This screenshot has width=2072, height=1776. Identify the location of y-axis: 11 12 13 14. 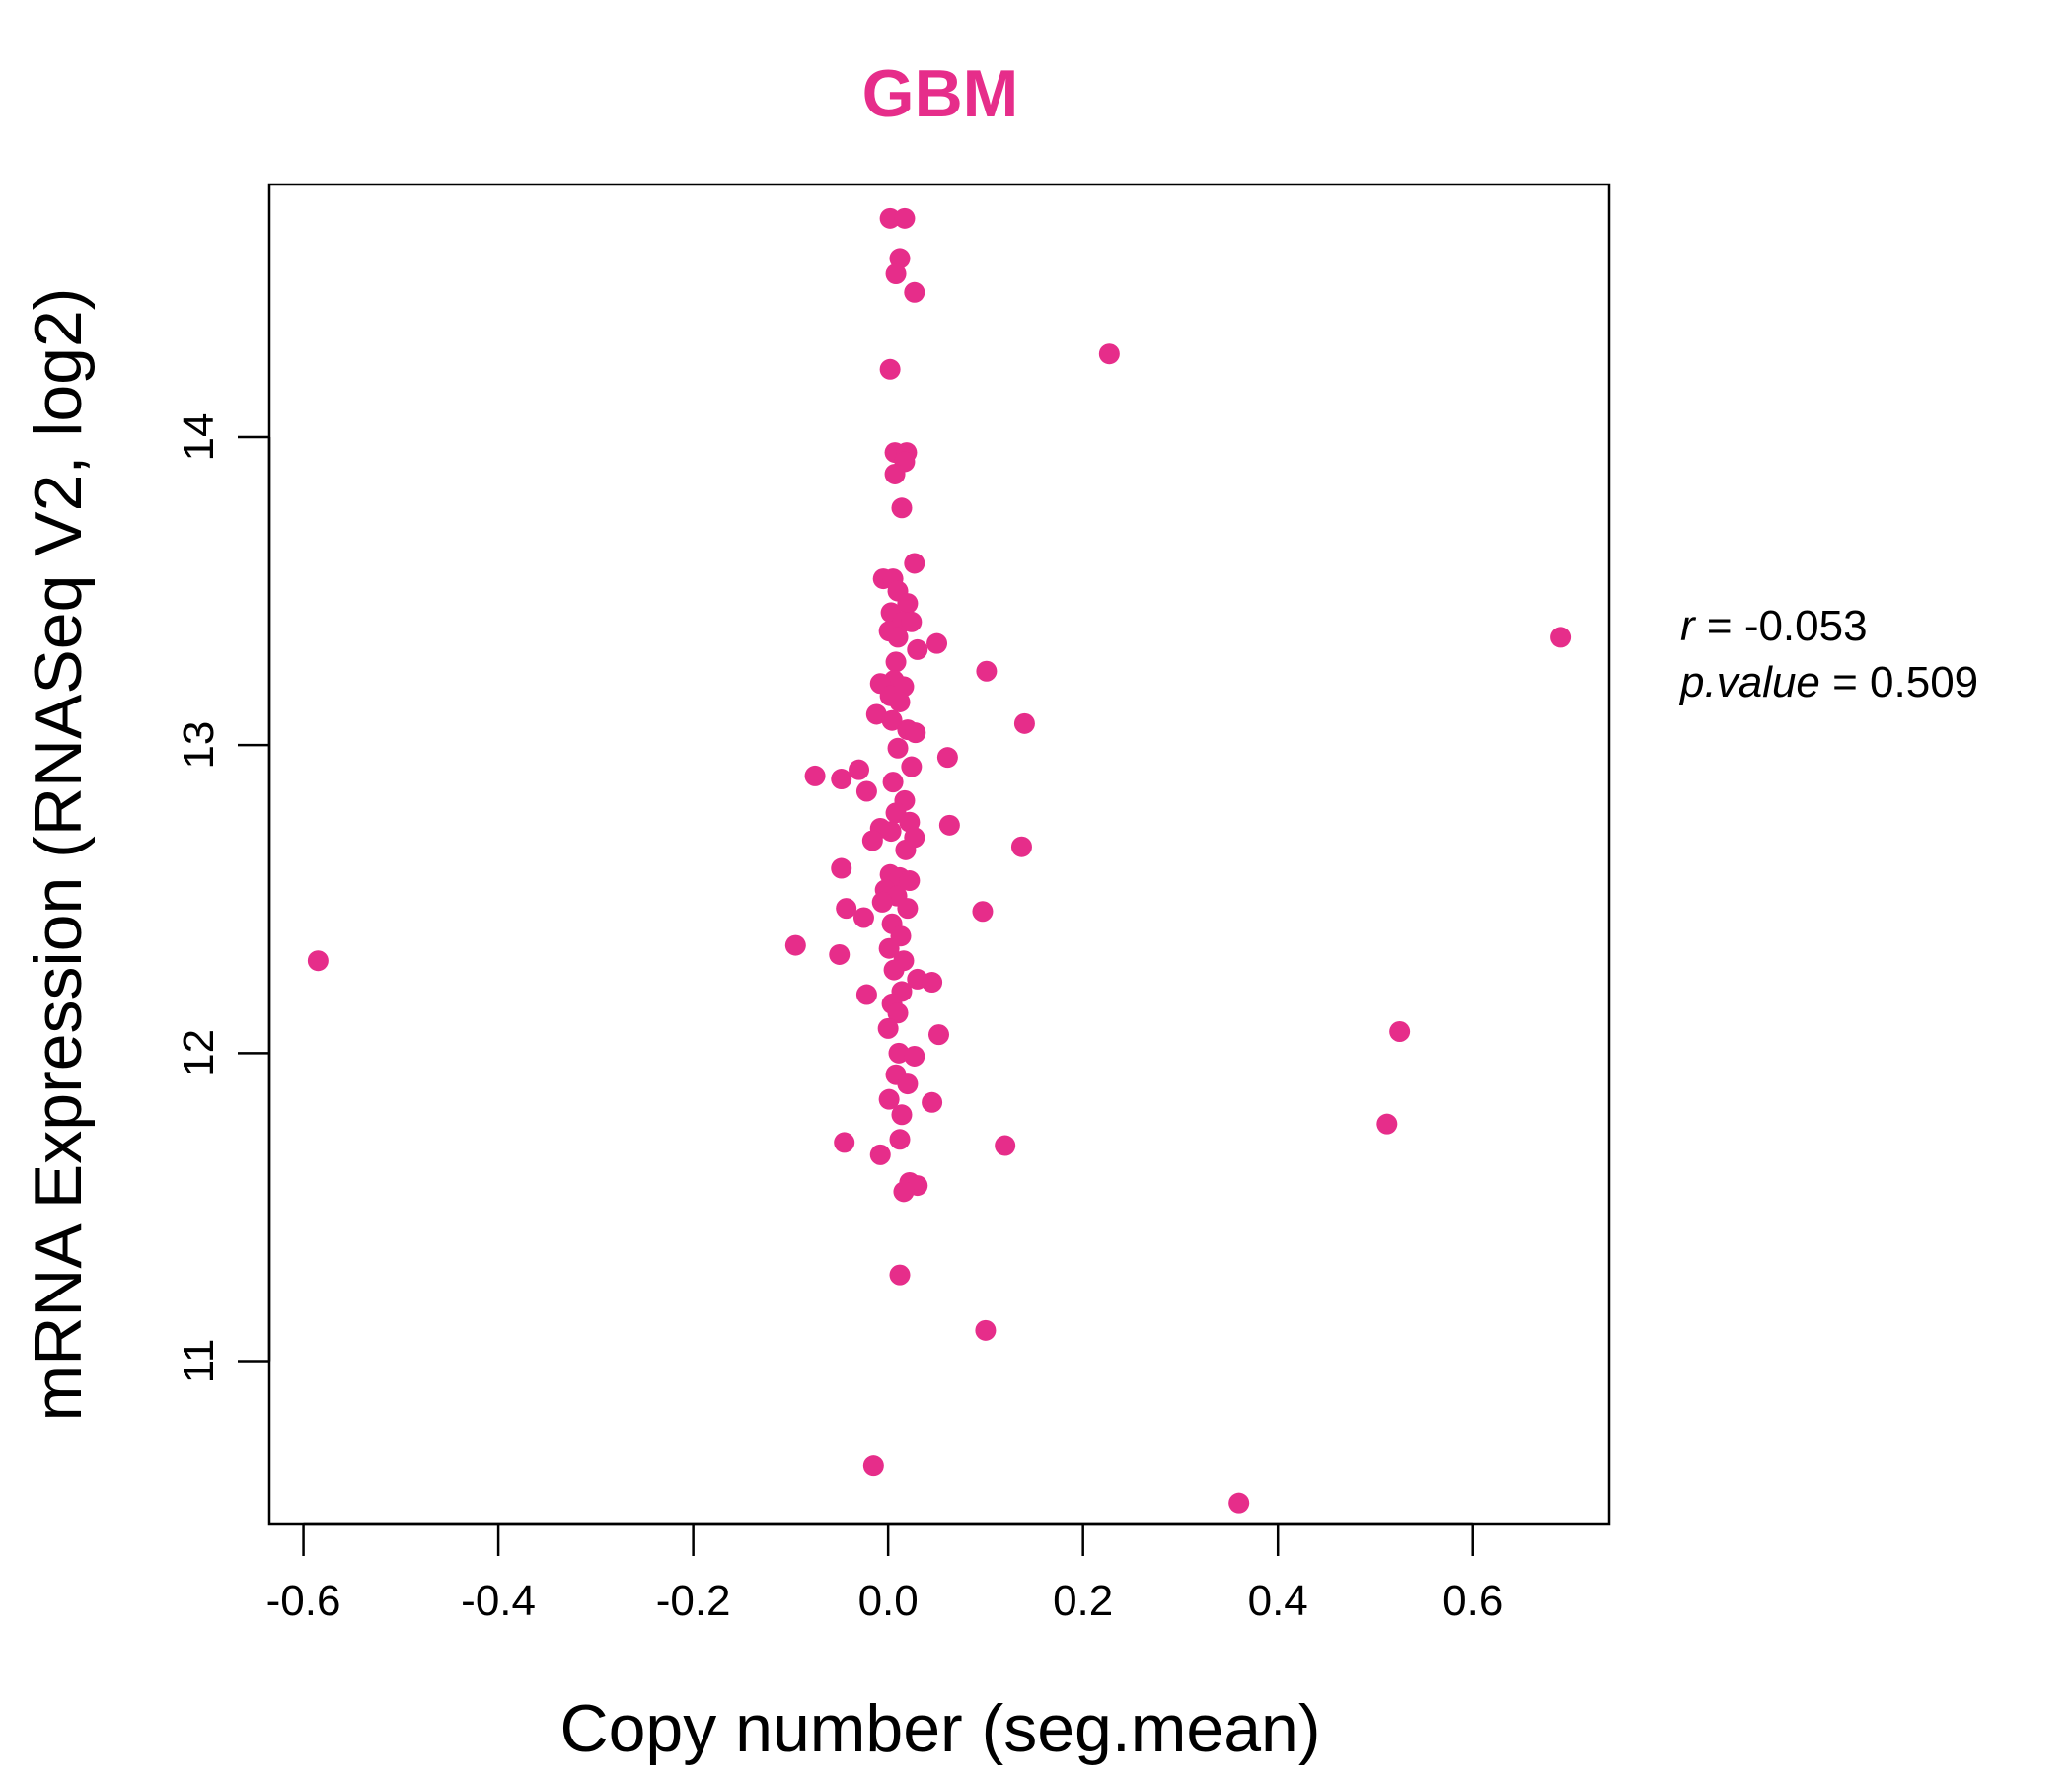
(223, 899).